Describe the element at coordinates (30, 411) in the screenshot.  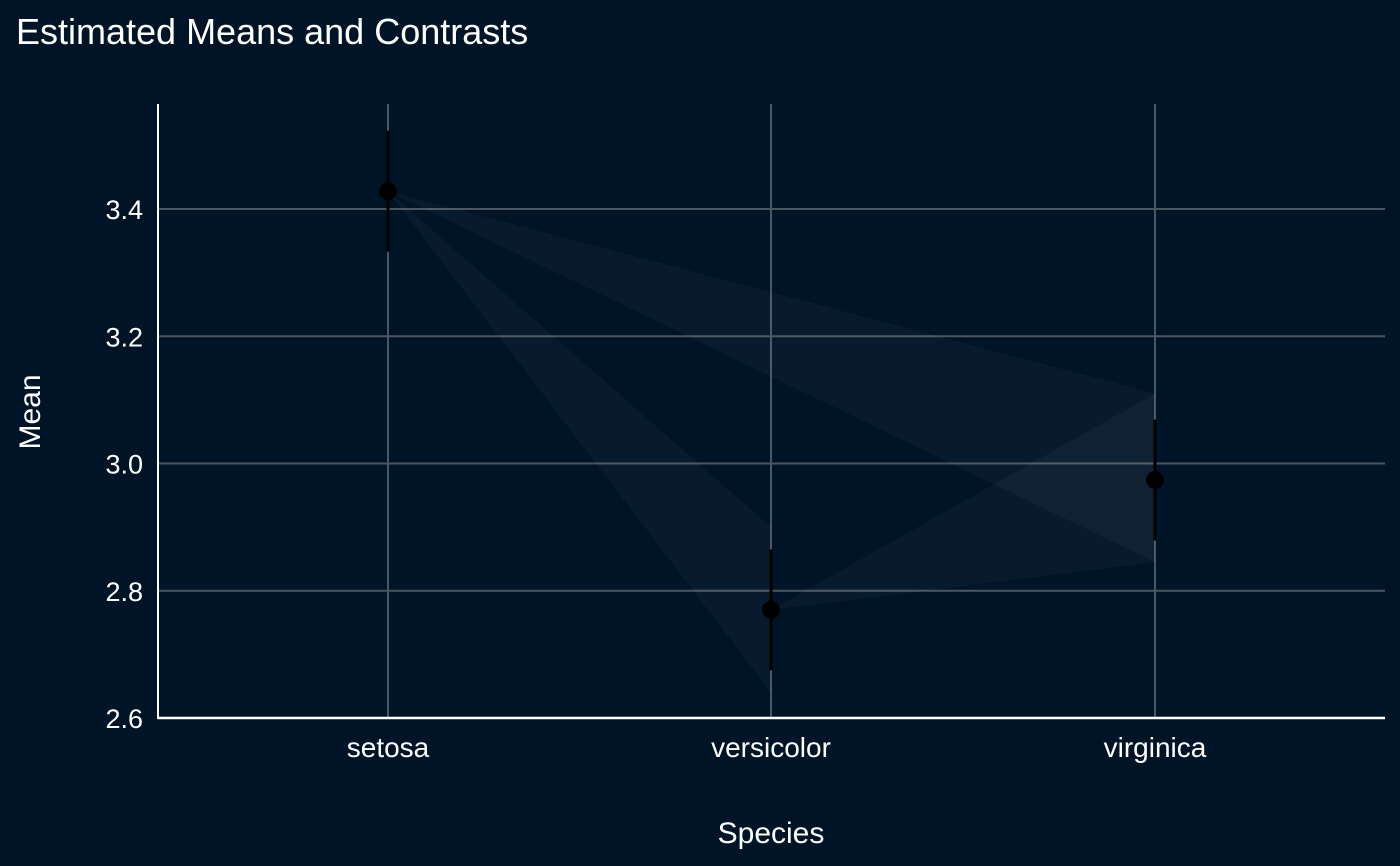
I see `y-axis-title: Mean` at that location.